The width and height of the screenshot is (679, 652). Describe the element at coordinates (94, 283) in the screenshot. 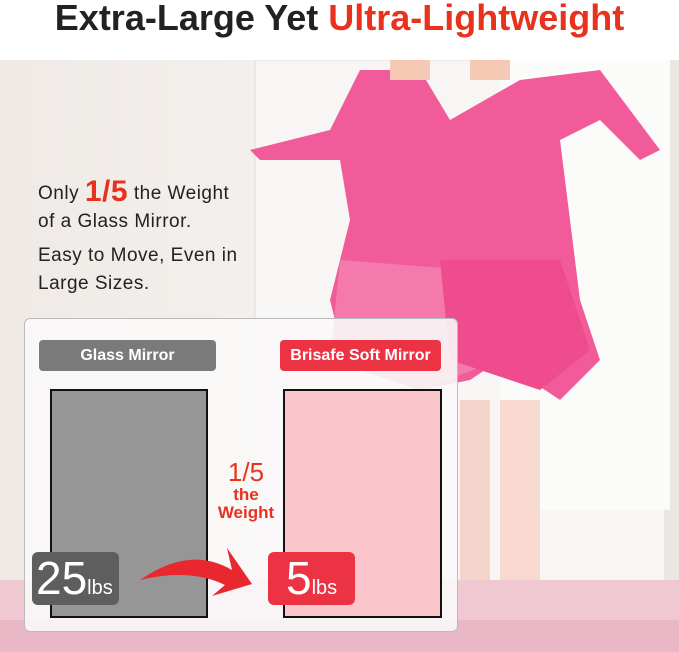

I see `copy-text: Large Sizes.` at that location.